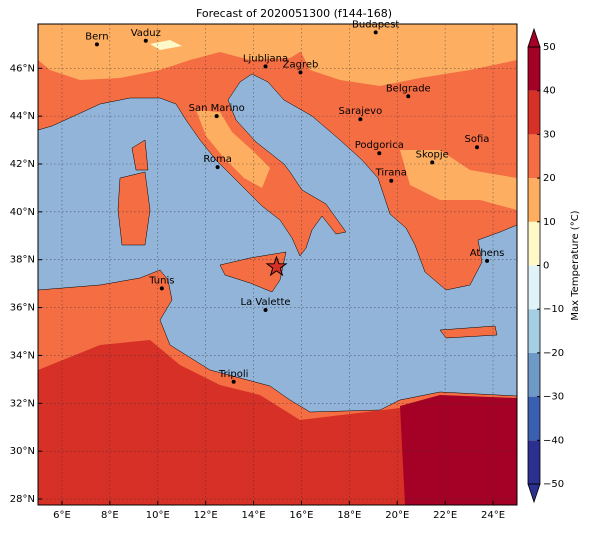  Describe the element at coordinates (301, 64) in the screenshot. I see `city-label: Zagreb` at that location.